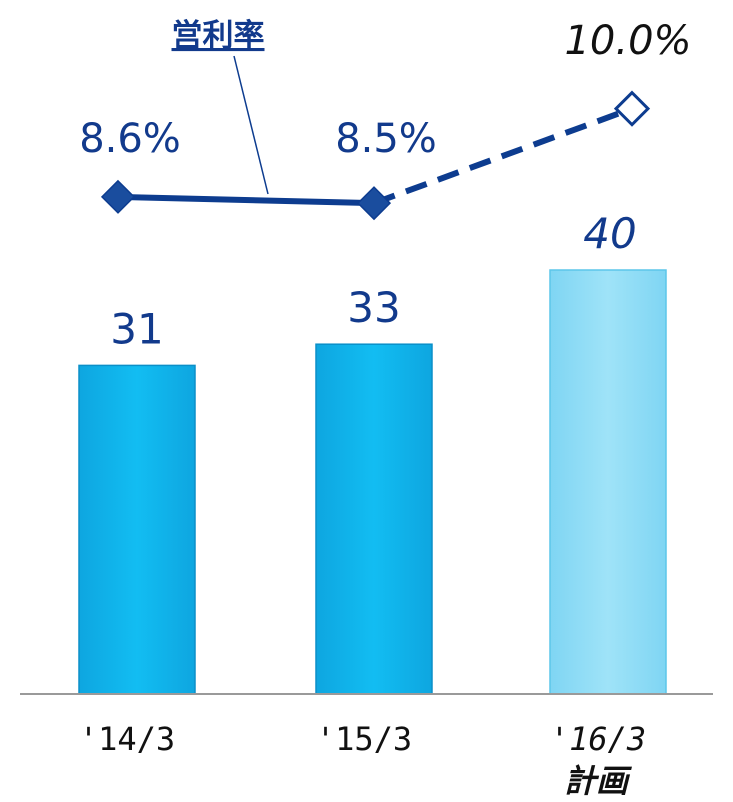 Image resolution: width=733 pixels, height=802 pixels. Describe the element at coordinates (251, 125) in the screenshot. I see `legend-callout-leader` at that location.